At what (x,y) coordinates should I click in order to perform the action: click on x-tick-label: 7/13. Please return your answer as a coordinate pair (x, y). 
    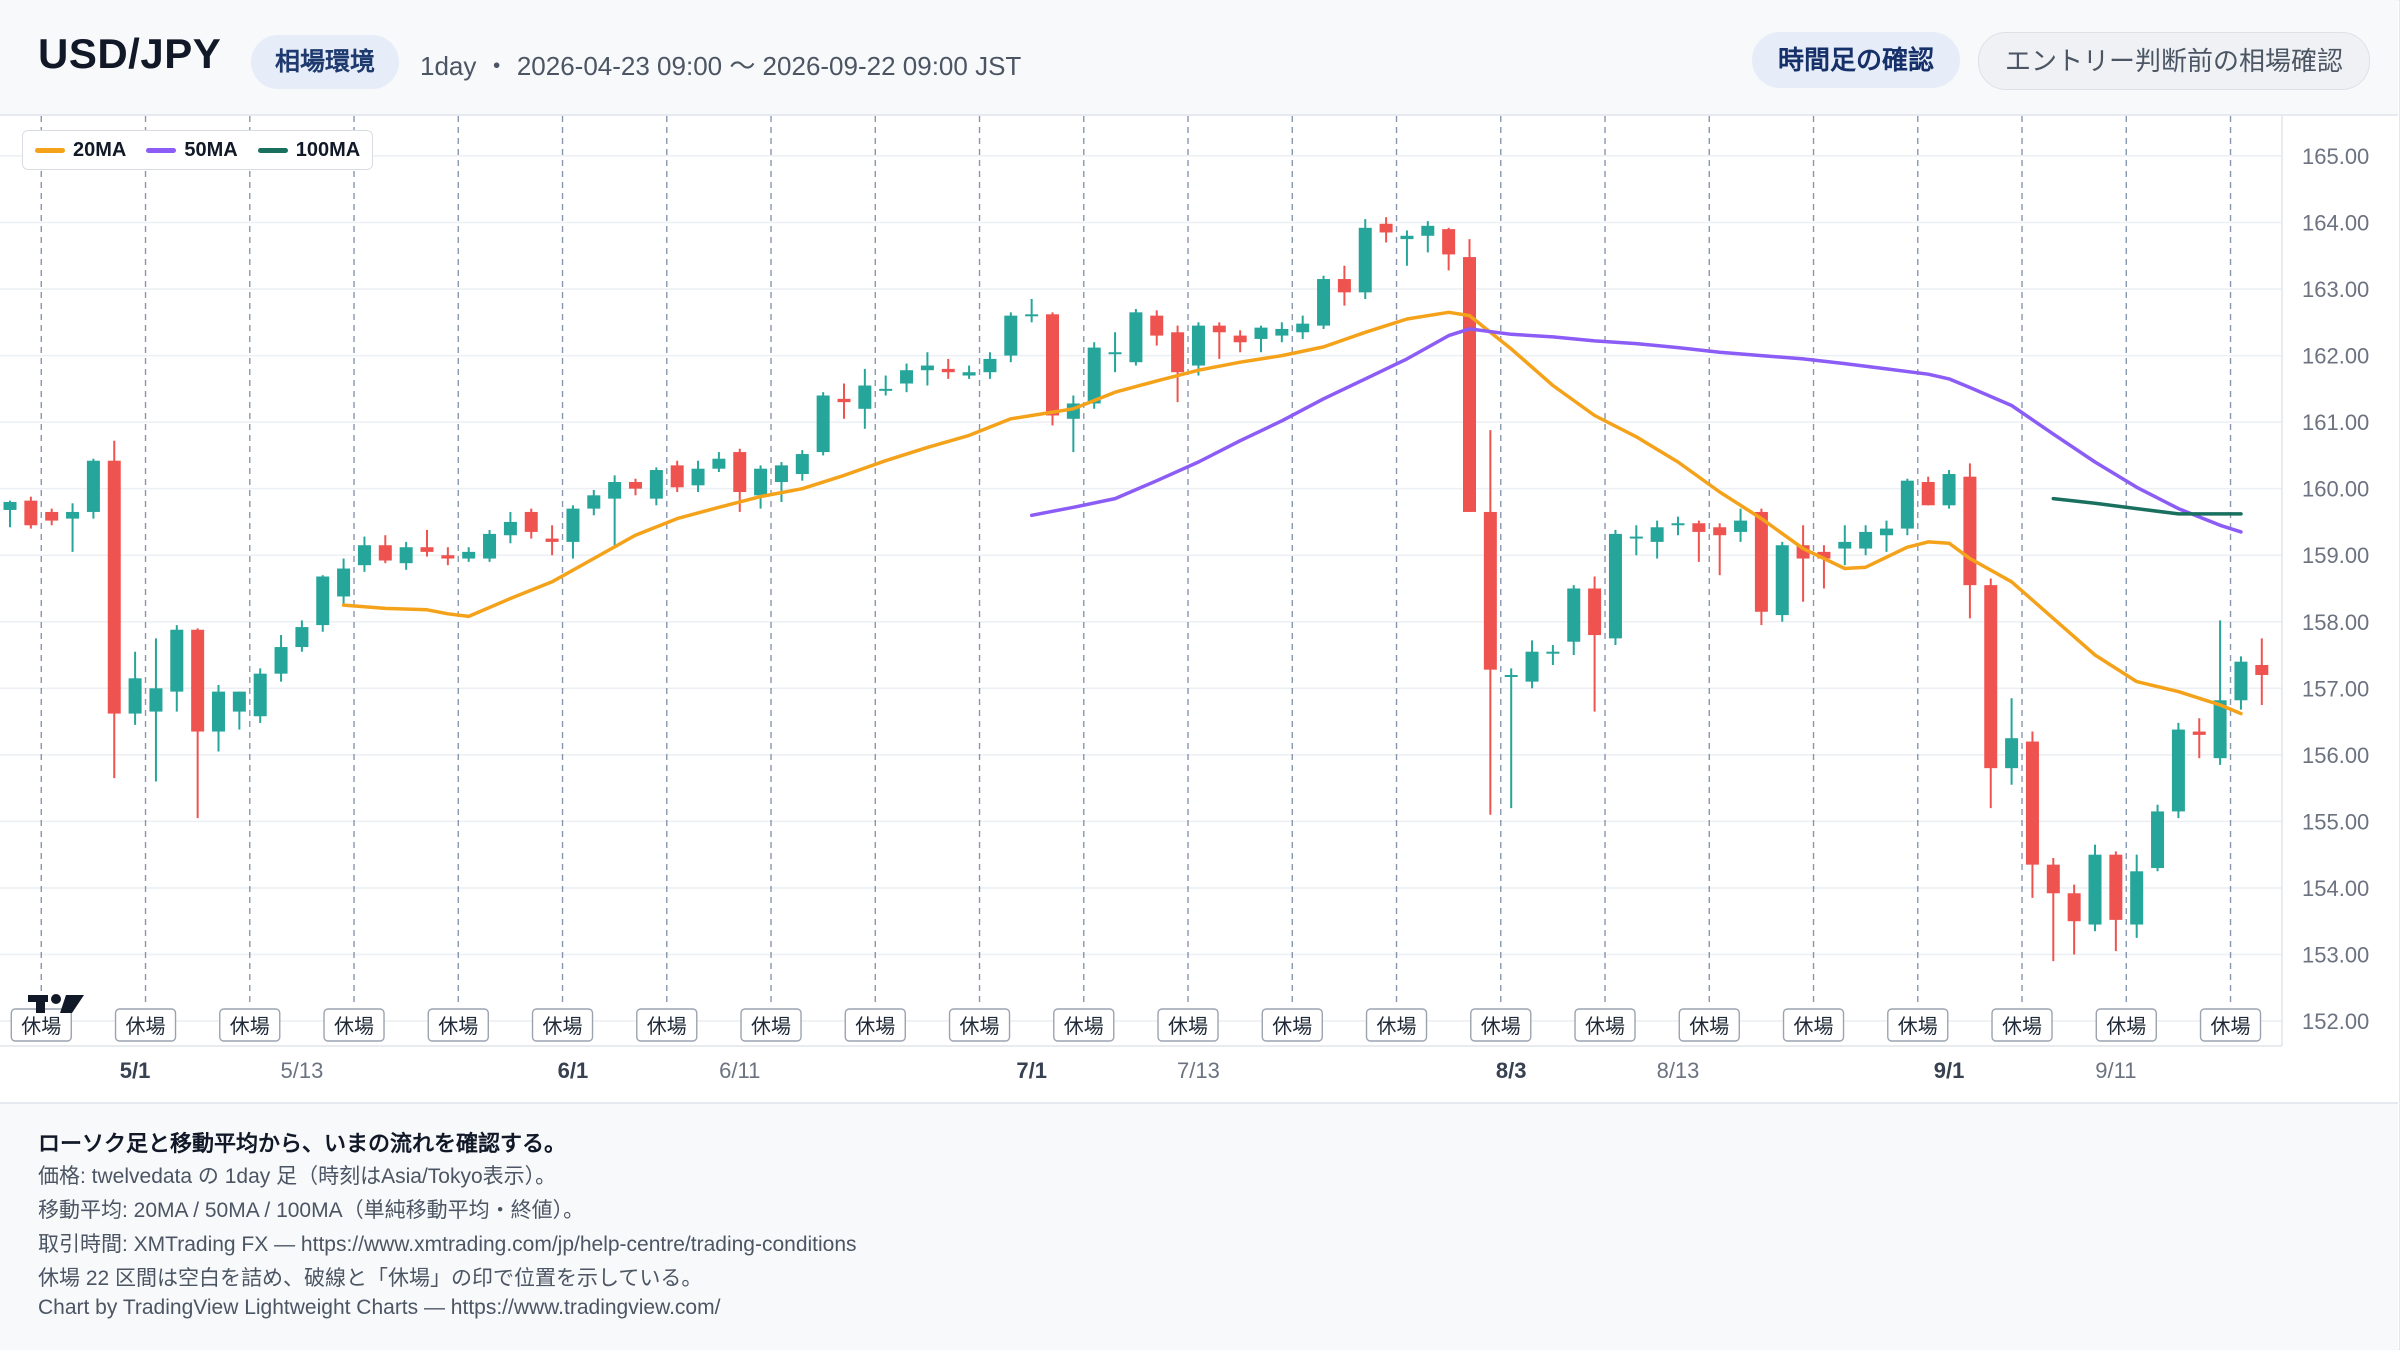
    Looking at the image, I should click on (1198, 1070).